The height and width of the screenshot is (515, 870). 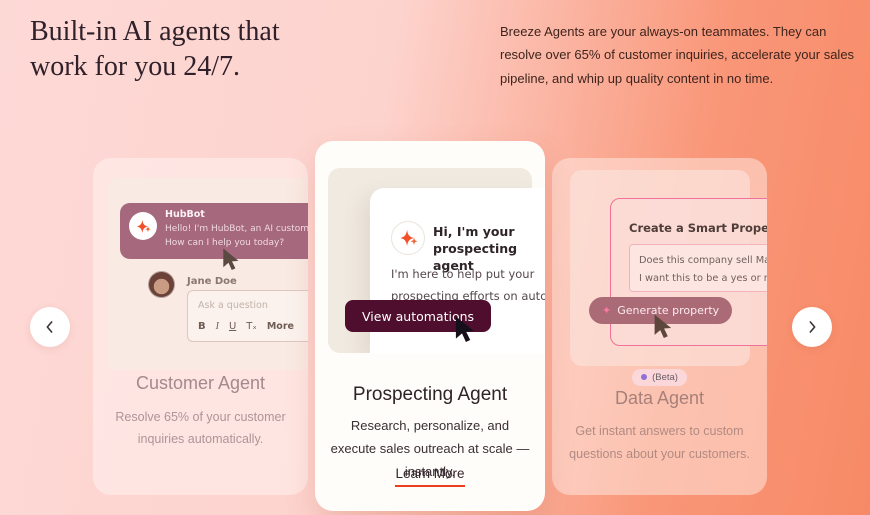 I want to click on more-formats-button: More, so click(x=280, y=326).